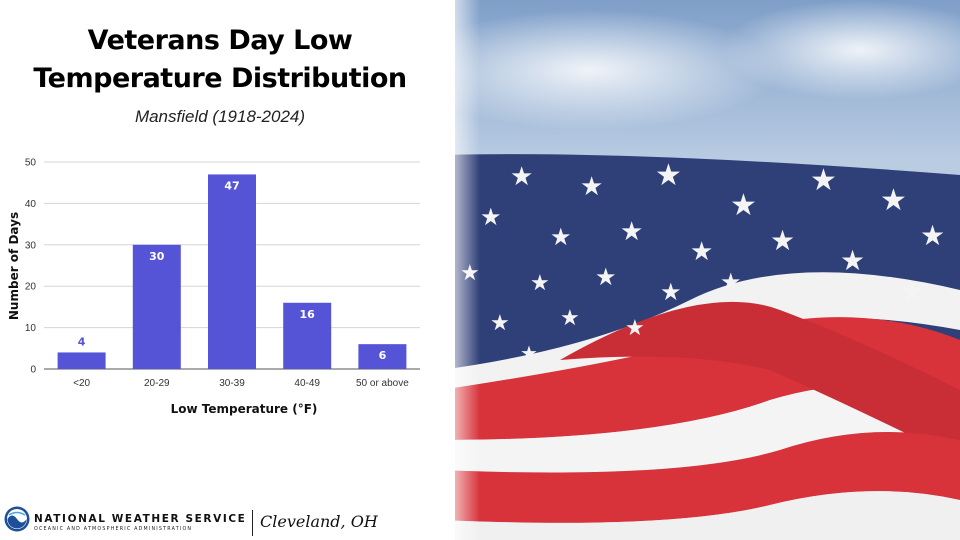 This screenshot has height=540, width=960. I want to click on bar-data-label: 6, so click(383, 355).